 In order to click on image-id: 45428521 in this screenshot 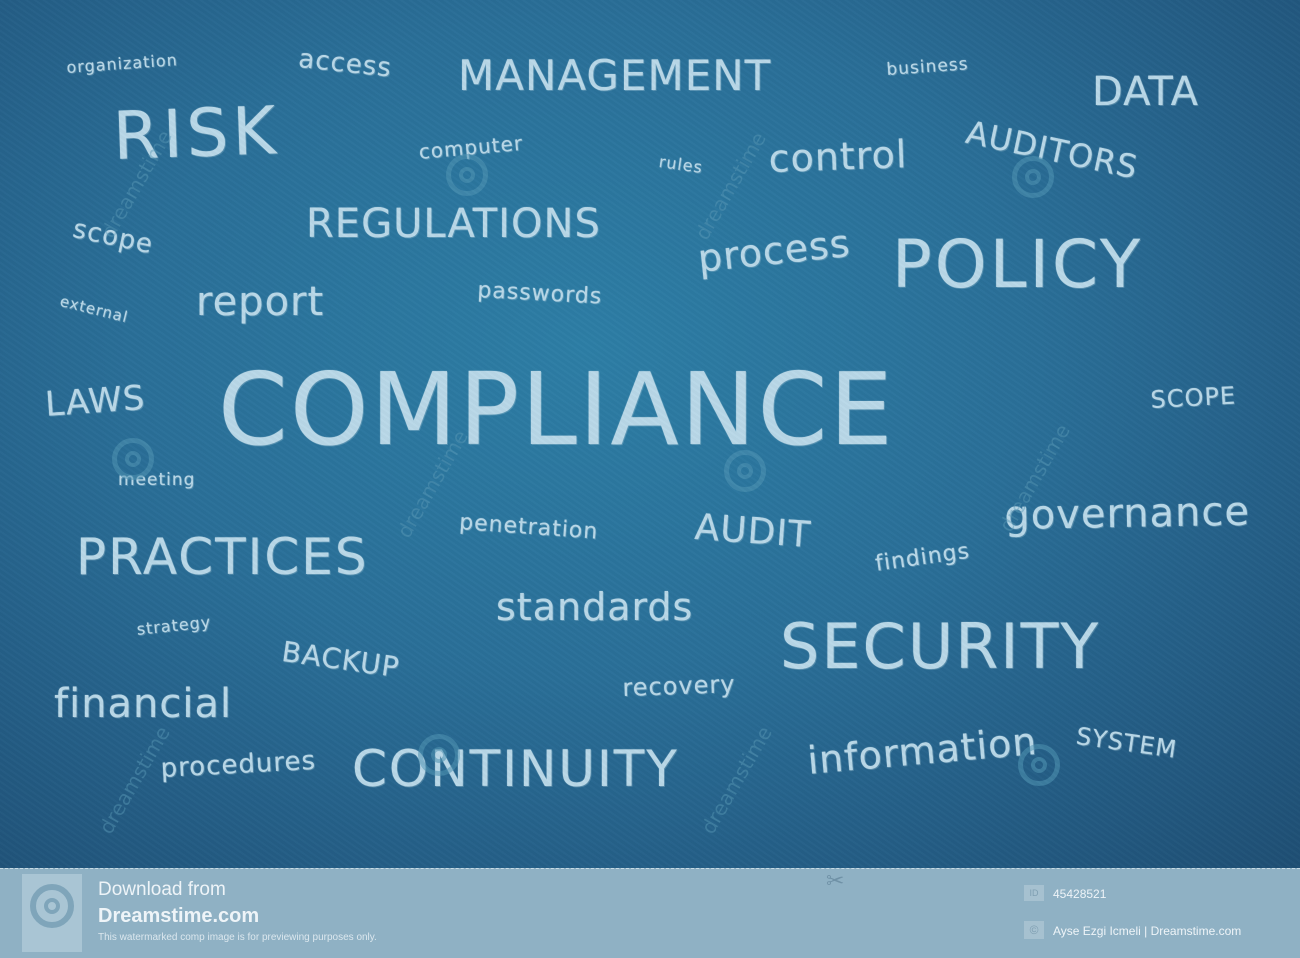, I will do `click(1080, 894)`.